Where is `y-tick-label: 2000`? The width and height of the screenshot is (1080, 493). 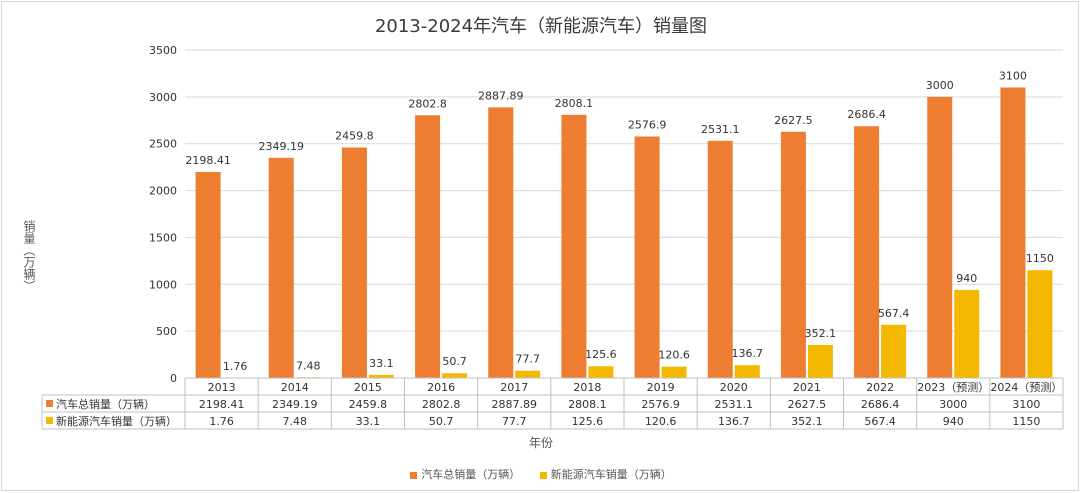 y-tick-label: 2000 is located at coordinates (163, 191).